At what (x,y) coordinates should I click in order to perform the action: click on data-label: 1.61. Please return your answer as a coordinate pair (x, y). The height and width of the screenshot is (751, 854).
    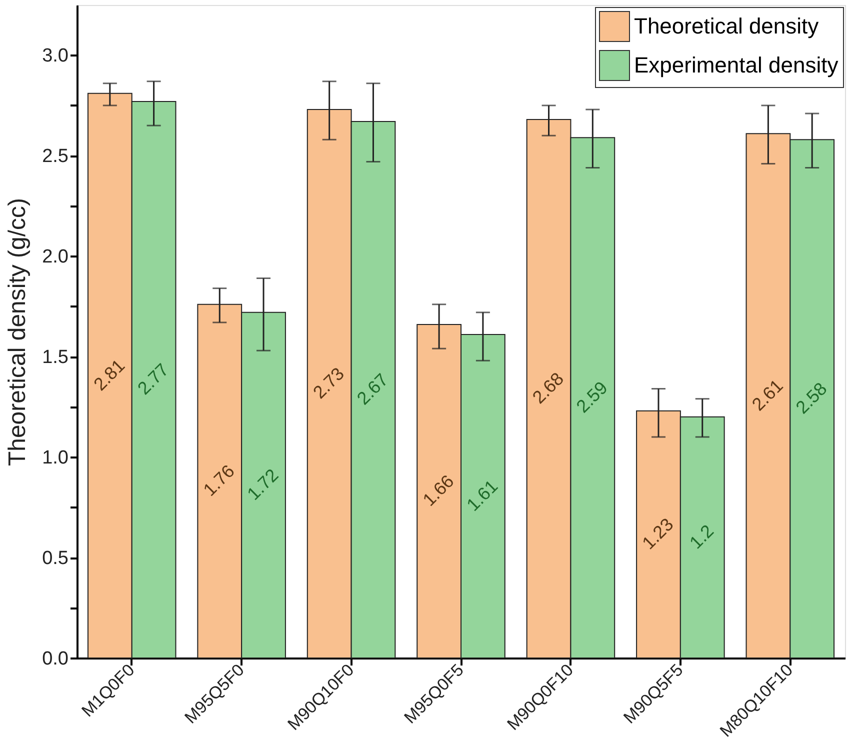
    Looking at the image, I should click on (482, 496).